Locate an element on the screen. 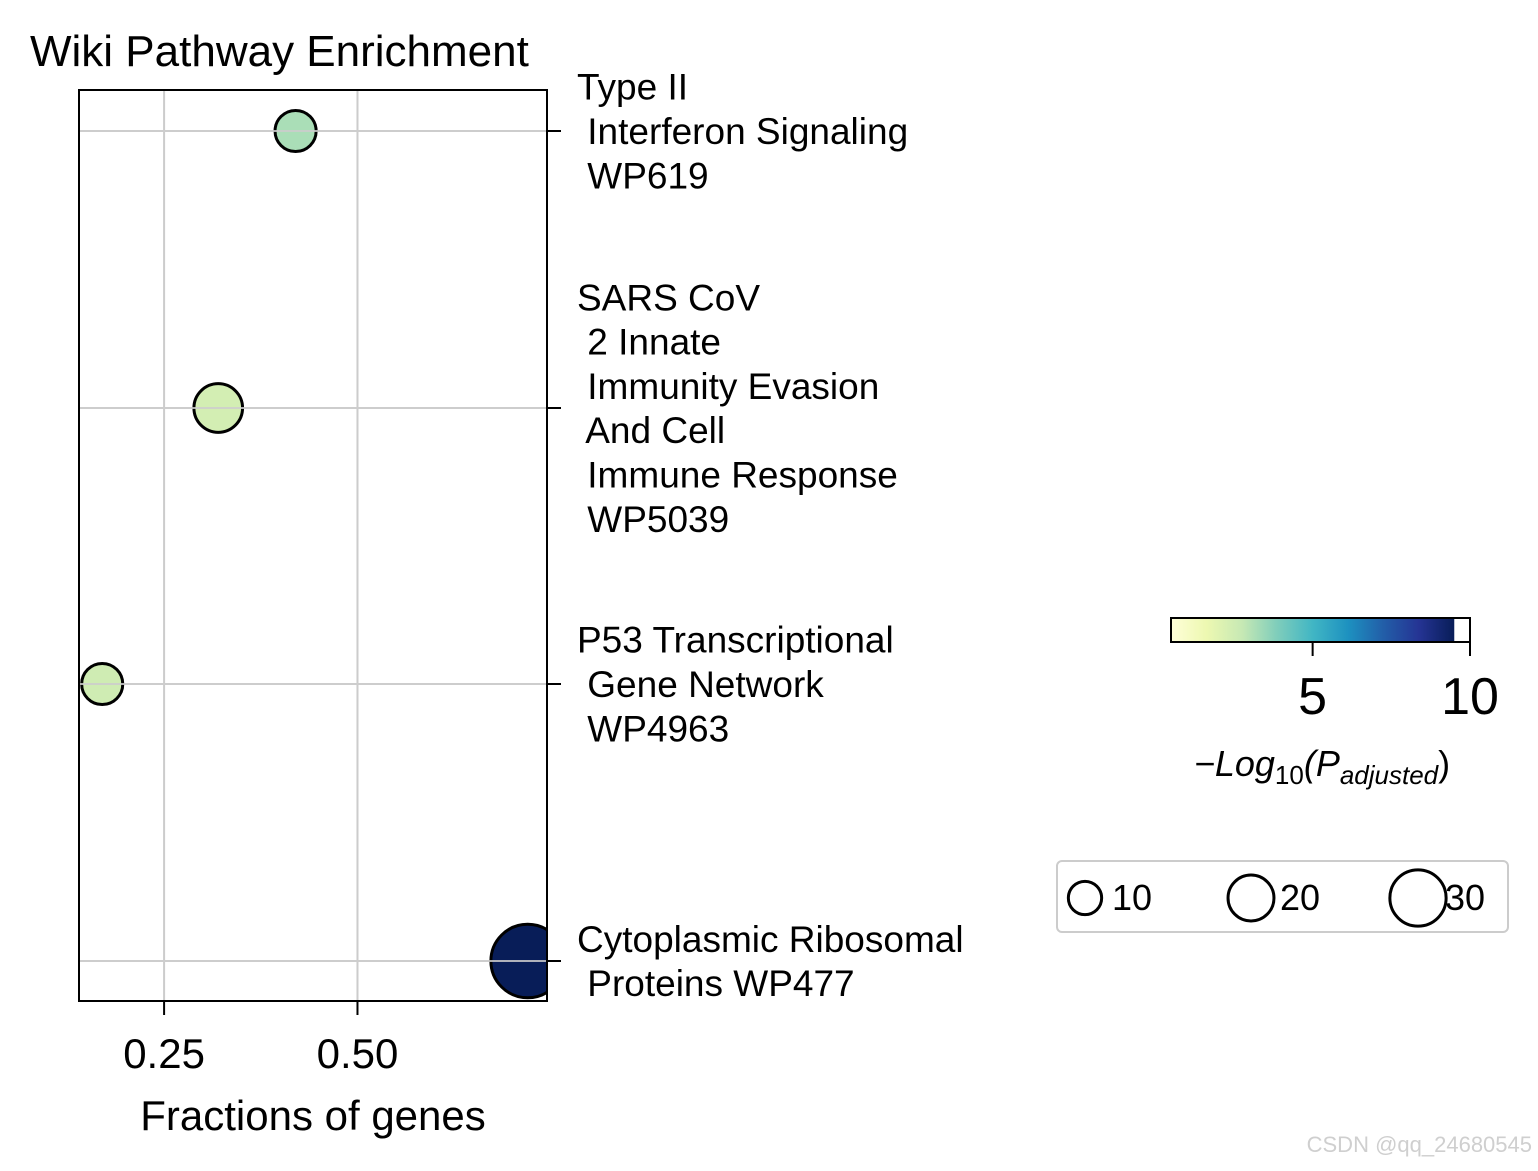 The image size is (1538, 1171). size-legend: 10 20 30 is located at coordinates (1282, 896).